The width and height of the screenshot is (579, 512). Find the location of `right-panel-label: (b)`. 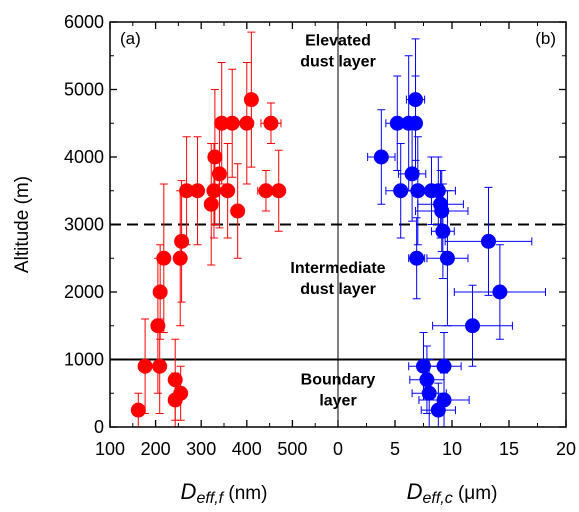

right-panel-label: (b) is located at coordinates (545, 38).